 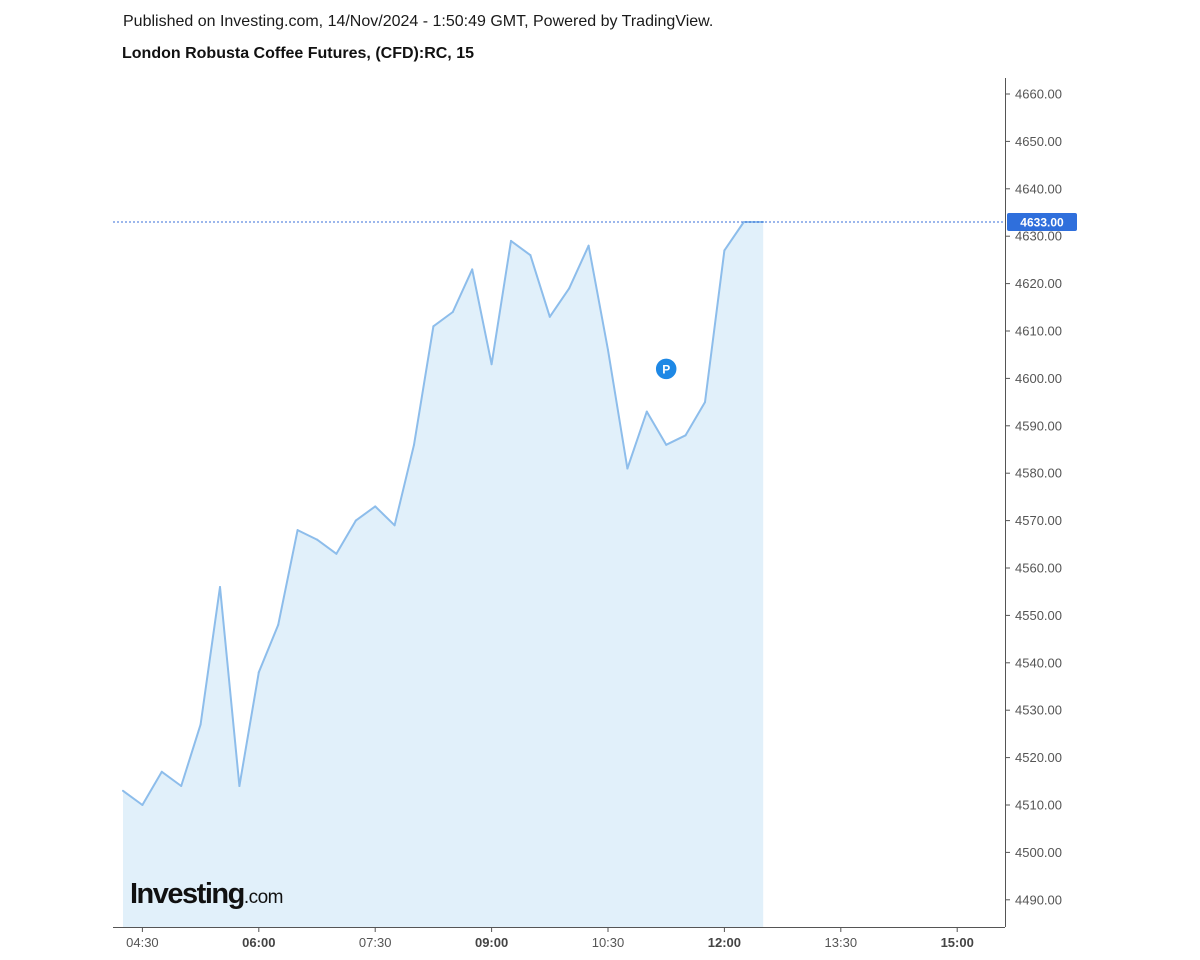 I want to click on marker-layer: P, so click(x=666, y=369).